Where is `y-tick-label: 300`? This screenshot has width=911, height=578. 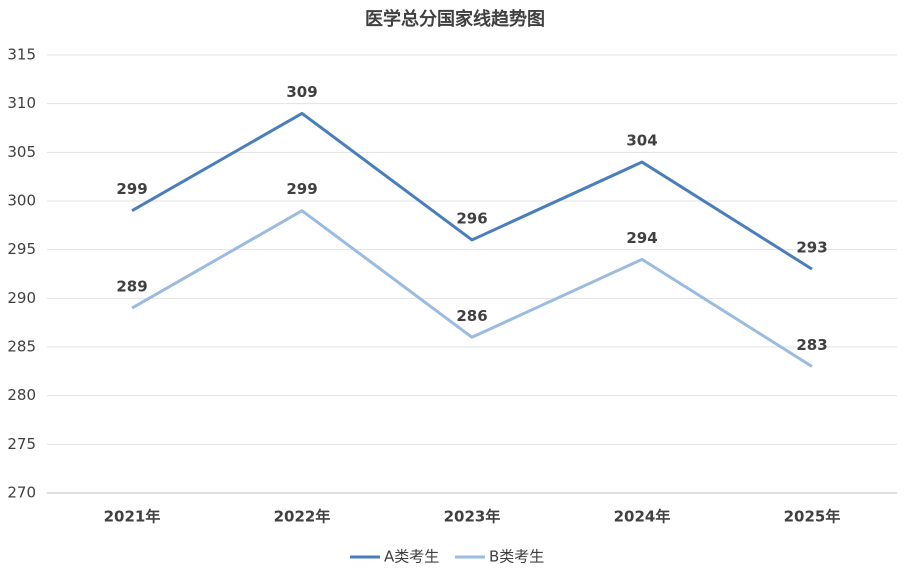
y-tick-label: 300 is located at coordinates (21, 201).